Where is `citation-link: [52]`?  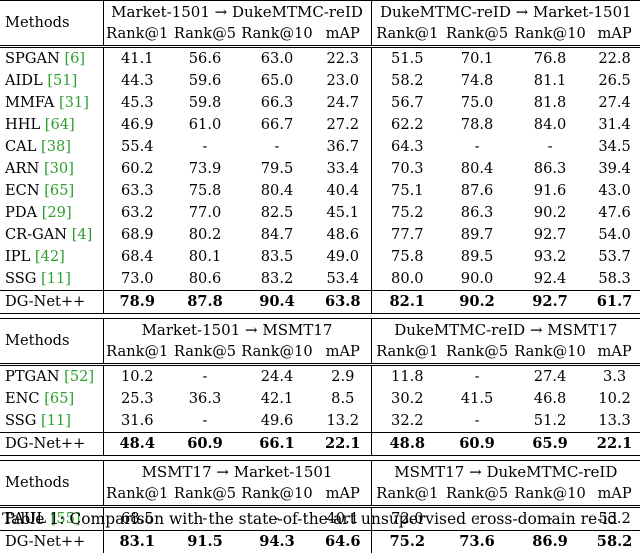
citation-link: [52] is located at coordinates (79, 376).